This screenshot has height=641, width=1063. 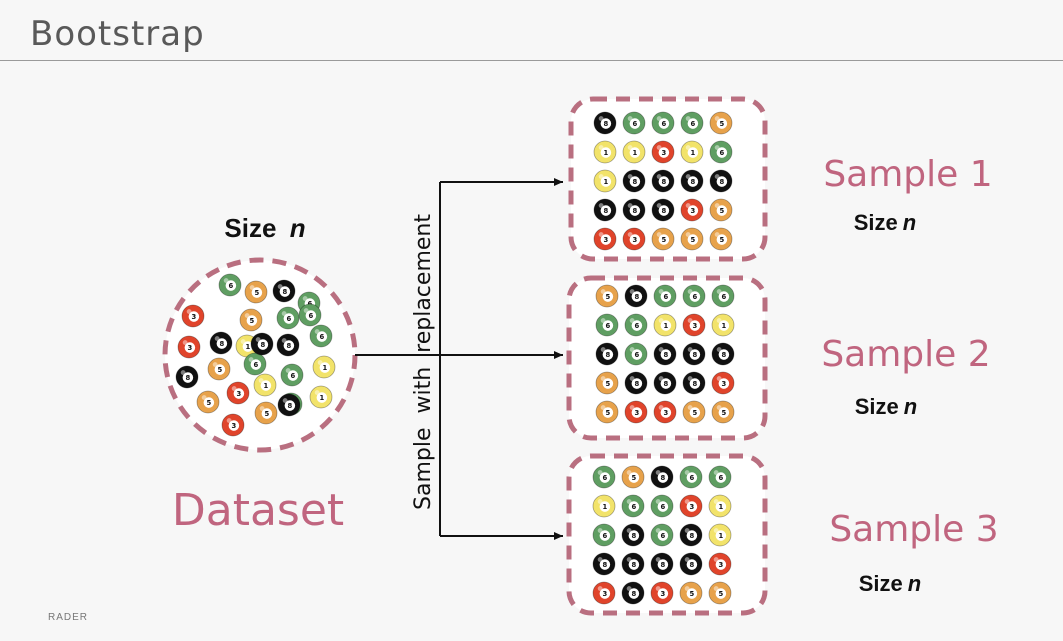 What do you see at coordinates (723, 325) in the screenshot?
I see `sample-2-ball: 1` at bounding box center [723, 325].